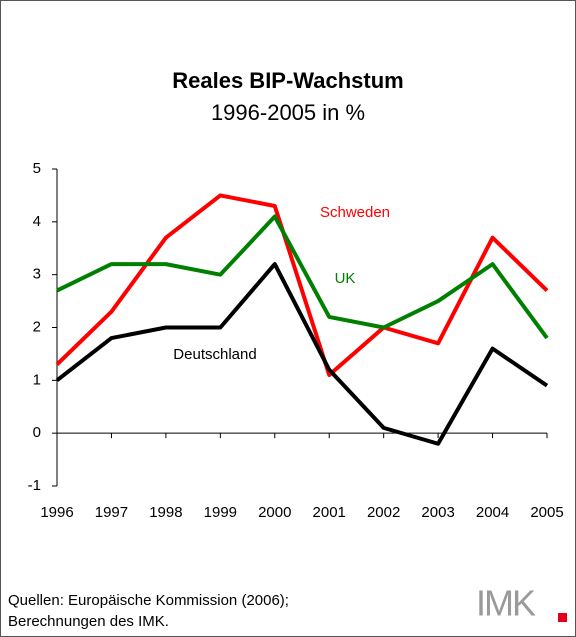  Describe the element at coordinates (506, 603) in the screenshot. I see `logo: IMK` at that location.